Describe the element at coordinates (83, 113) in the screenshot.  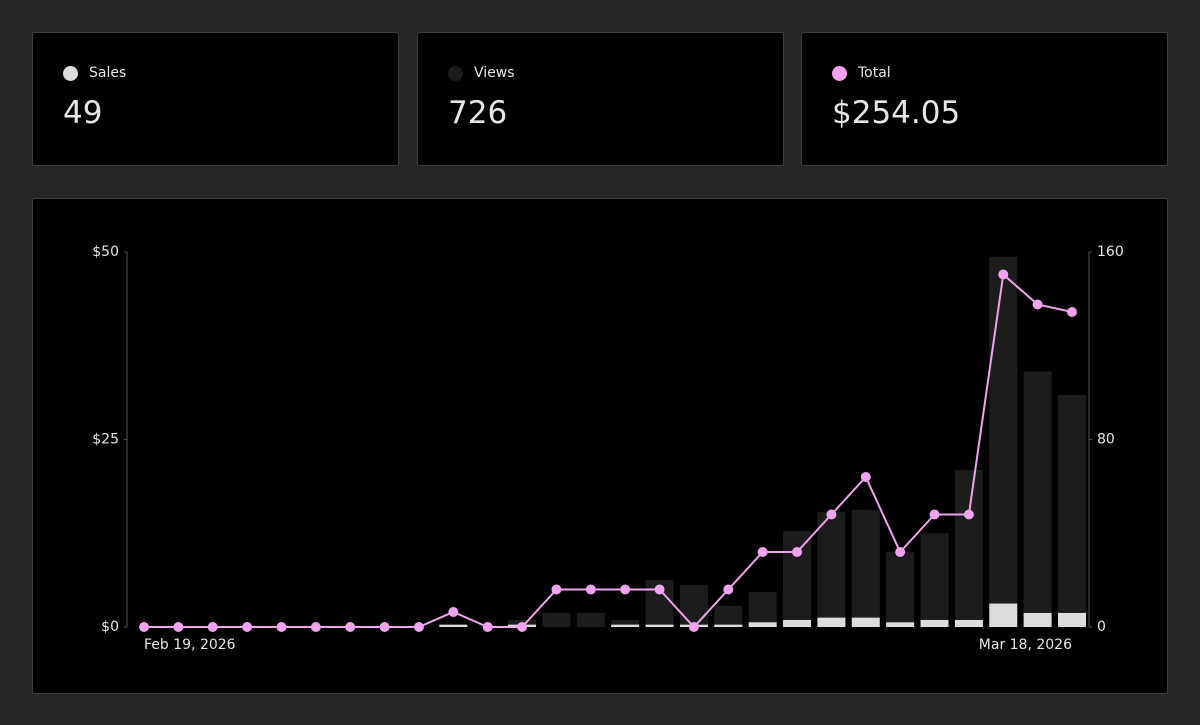
I see `card-value: 49` at that location.